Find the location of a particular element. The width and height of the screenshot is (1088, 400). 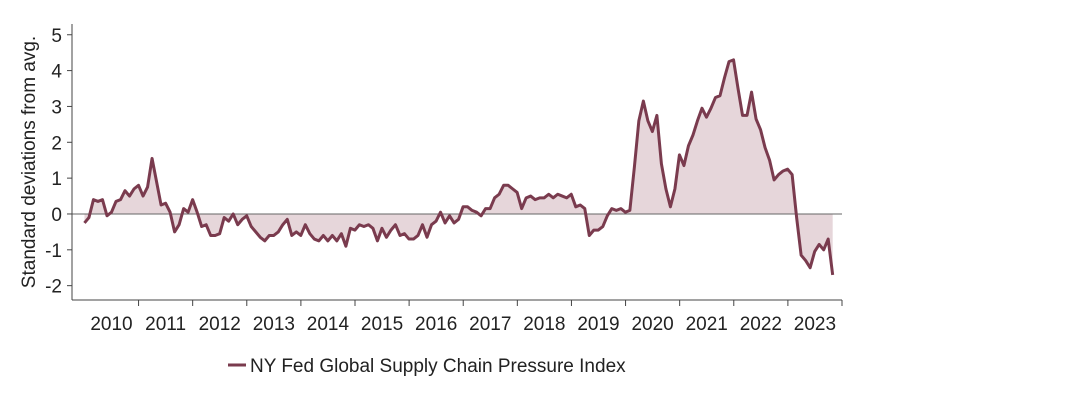

x-tick-label: 2019 is located at coordinates (598, 324).